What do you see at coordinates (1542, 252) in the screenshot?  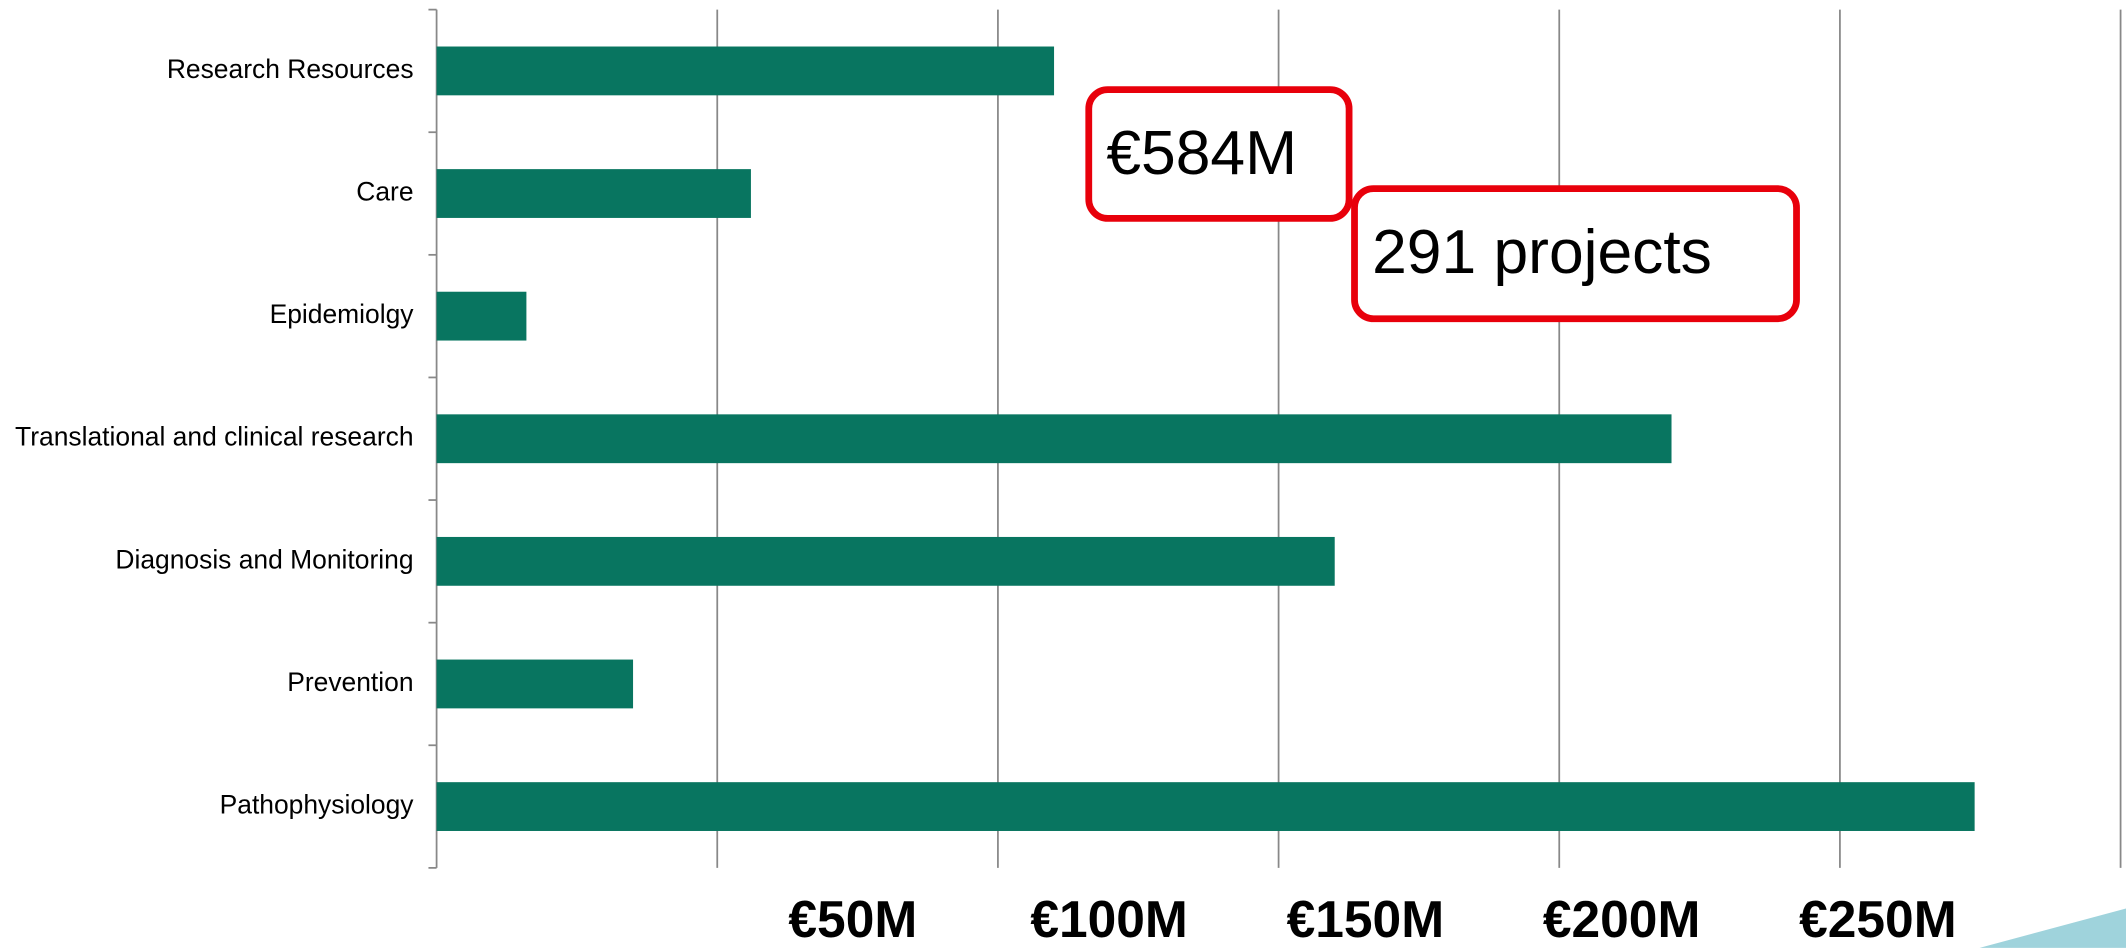 I see `annotation: 291 projects` at bounding box center [1542, 252].